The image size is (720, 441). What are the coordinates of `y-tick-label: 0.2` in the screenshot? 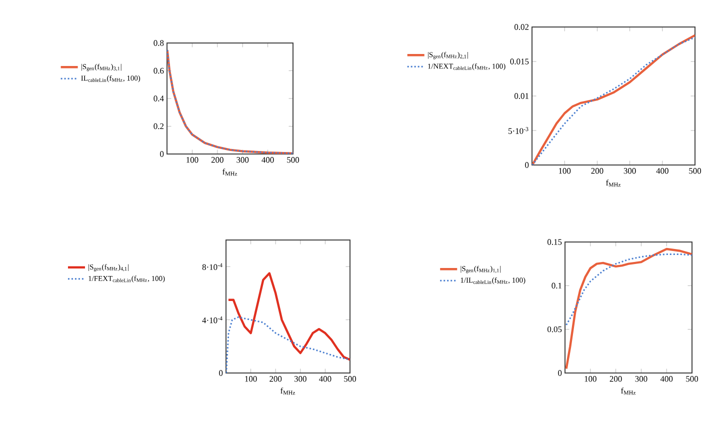 It's located at (159, 126).